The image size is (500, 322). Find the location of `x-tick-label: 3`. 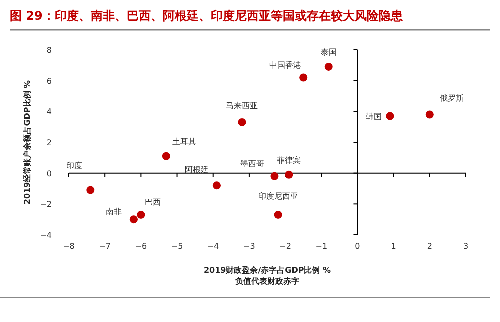

x-tick-label: 3 is located at coordinates (466, 246).